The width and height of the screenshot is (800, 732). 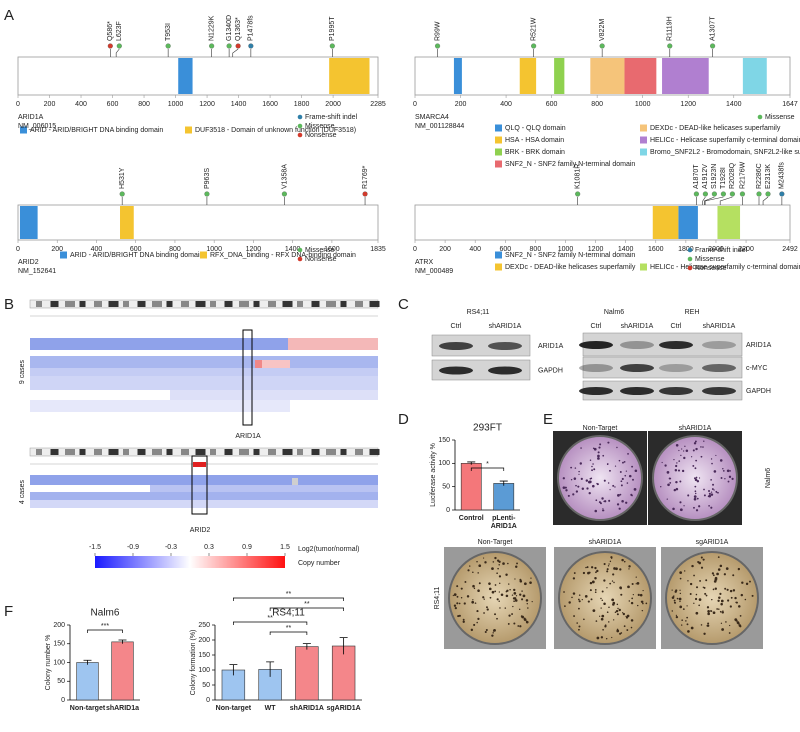 I want to click on panel-label: F, so click(x=8, y=611).